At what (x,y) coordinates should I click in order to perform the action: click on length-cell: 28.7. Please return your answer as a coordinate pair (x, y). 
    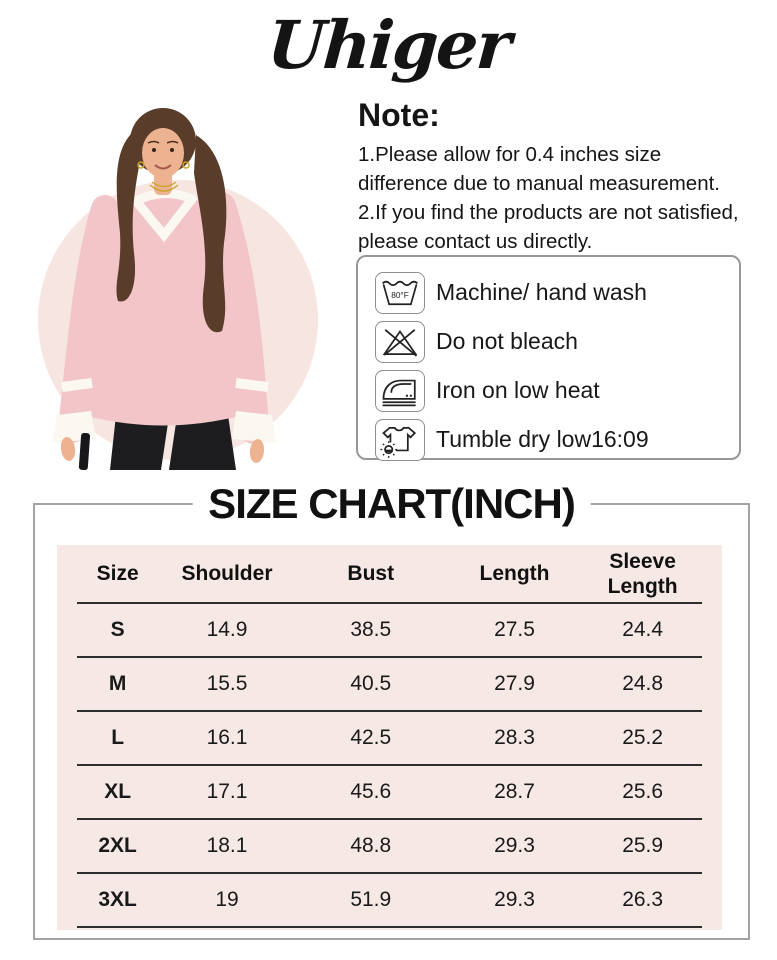
    Looking at the image, I should click on (514, 792).